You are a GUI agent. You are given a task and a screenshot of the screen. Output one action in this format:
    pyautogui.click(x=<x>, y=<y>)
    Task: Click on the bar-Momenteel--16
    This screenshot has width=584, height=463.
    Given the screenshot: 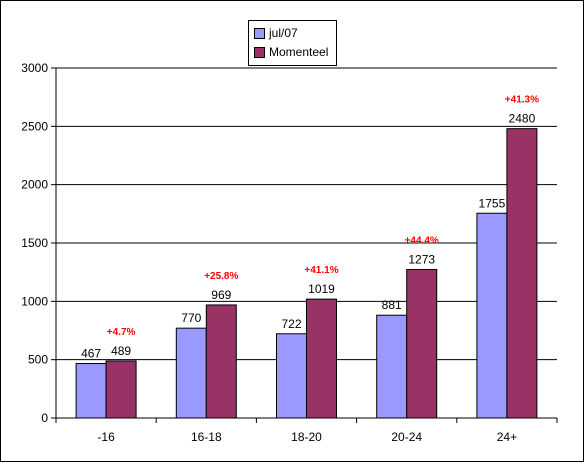 What is the action you would take?
    pyautogui.click(x=121, y=389)
    